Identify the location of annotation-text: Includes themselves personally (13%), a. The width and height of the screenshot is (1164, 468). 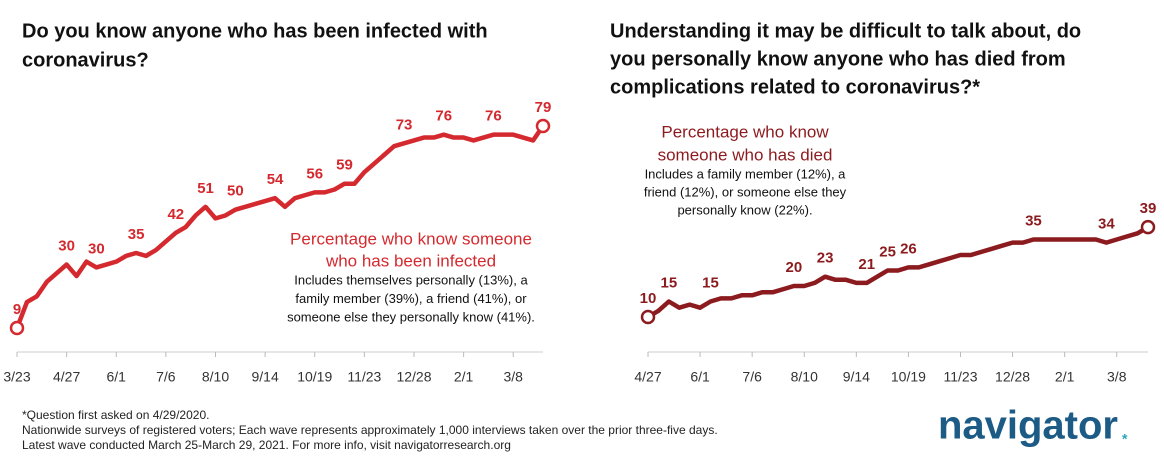
(411, 279).